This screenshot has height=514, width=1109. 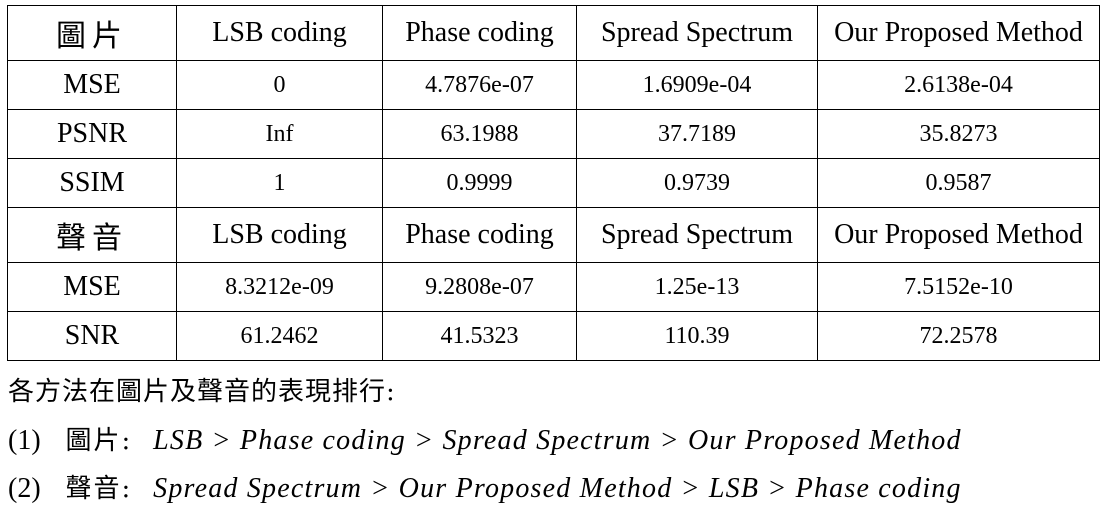 I want to click on table-cell: 1, so click(x=279, y=183).